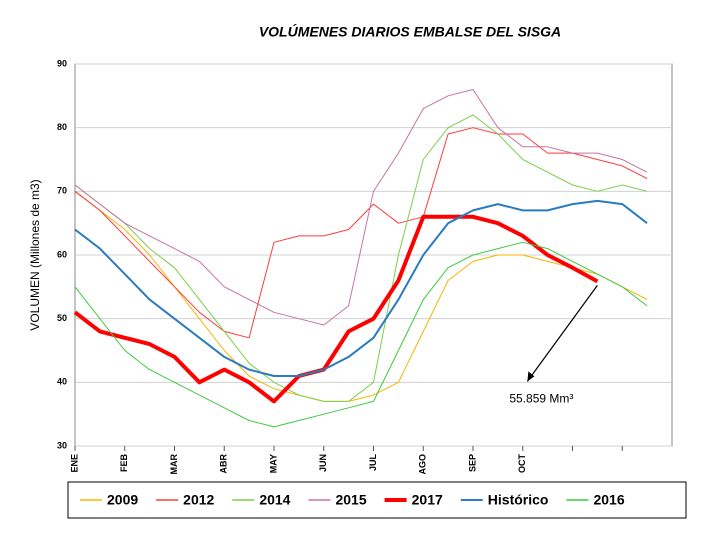 This screenshot has height=538, width=728. I want to click on x-tick-label: ENE, so click(74, 463).